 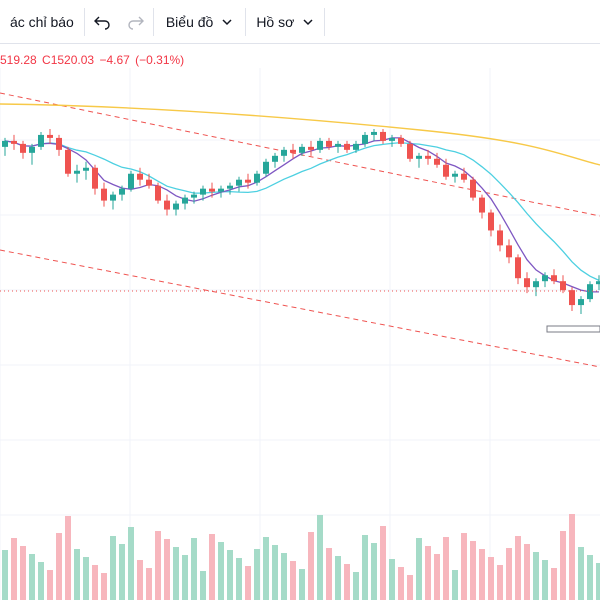 I want to click on ohlc-legend: 519.28 C1520.03 −4.67 (−0.31%), so click(x=93, y=60).